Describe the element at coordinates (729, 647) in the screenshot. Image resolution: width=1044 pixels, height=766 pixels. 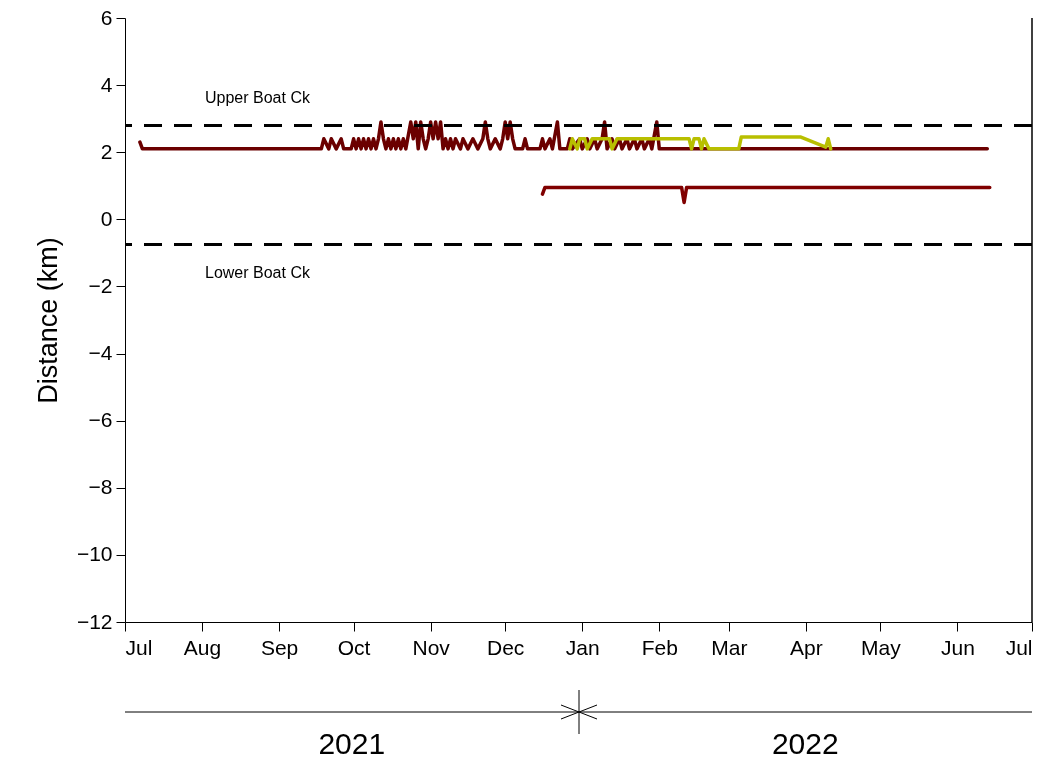
I see `x-tick-label: Mar` at that location.